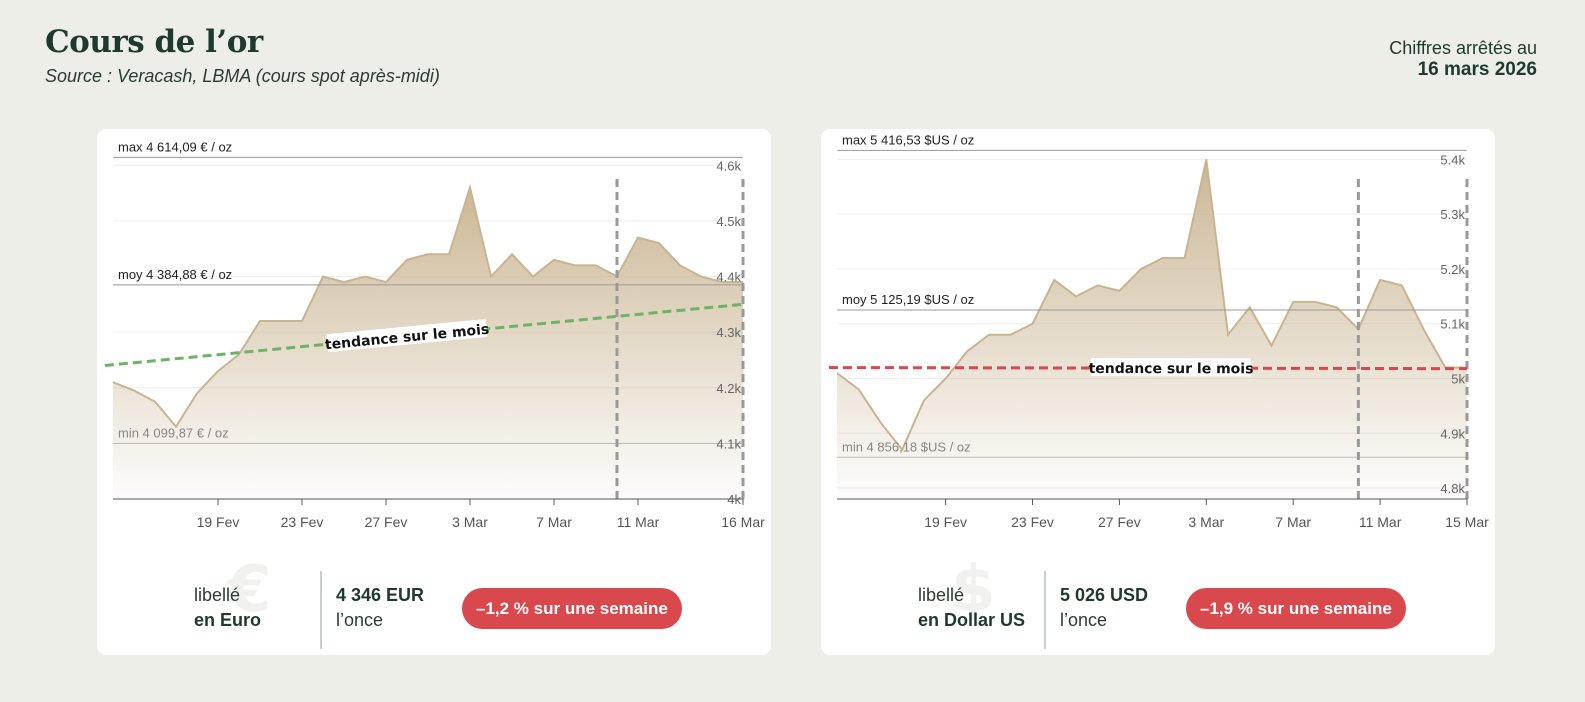 Image resolution: width=1585 pixels, height=702 pixels. I want to click on y-tick-label: 5.2k, so click(1452, 269).